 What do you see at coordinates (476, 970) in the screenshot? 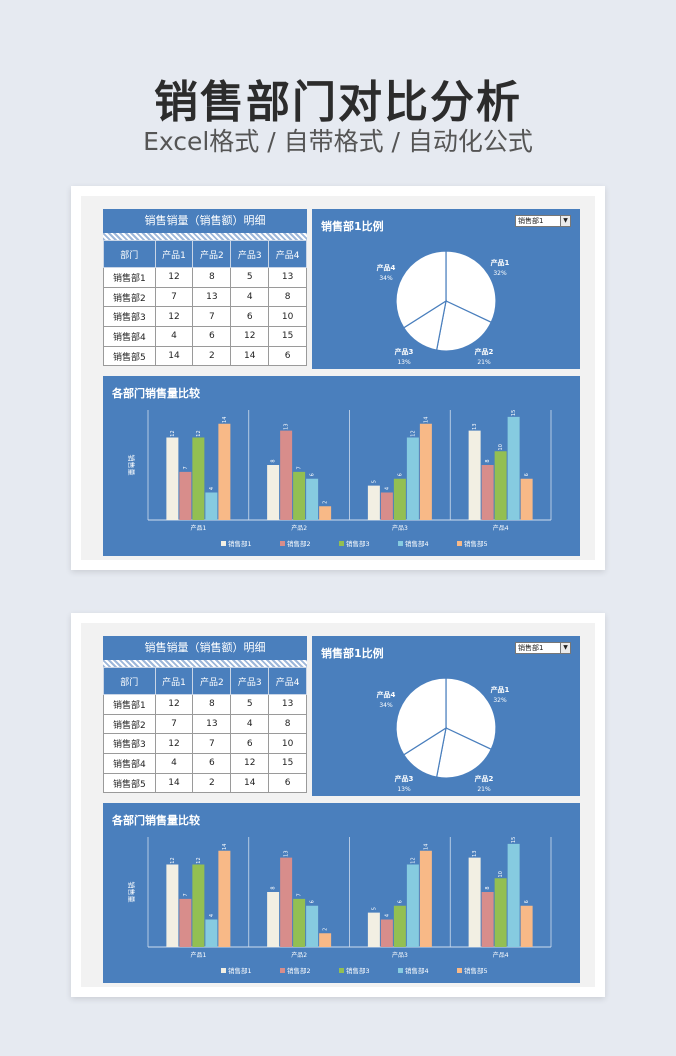
I see `legend-label: 销售部5` at bounding box center [476, 970].